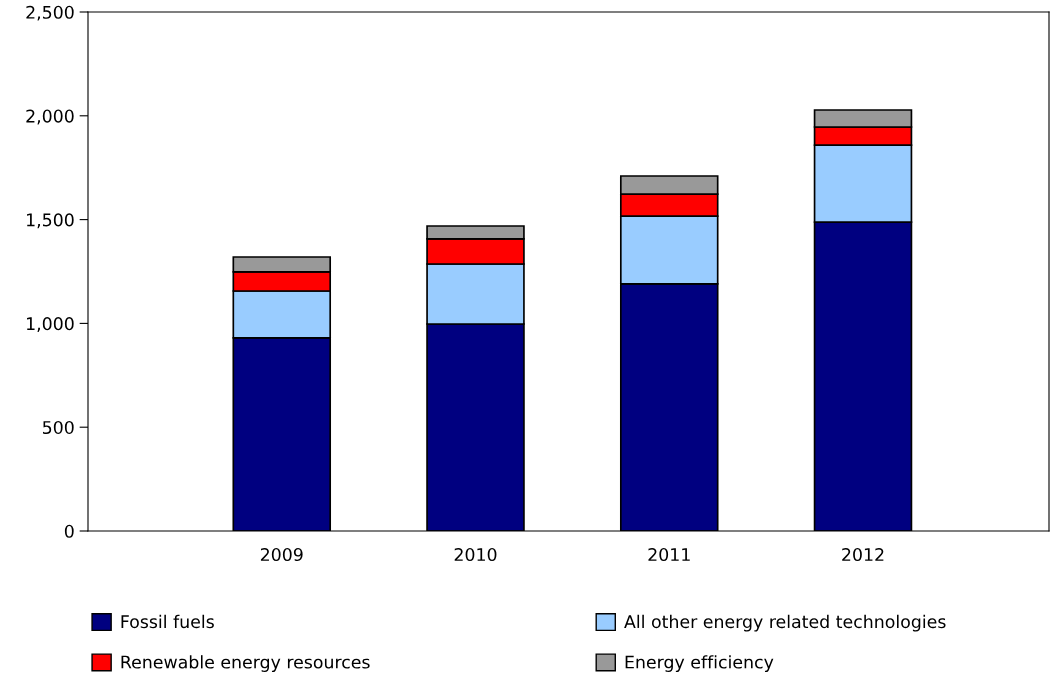 This screenshot has height=676, width=1050. Describe the element at coordinates (863, 554) in the screenshot. I see `x-tick-label: 2012` at that location.